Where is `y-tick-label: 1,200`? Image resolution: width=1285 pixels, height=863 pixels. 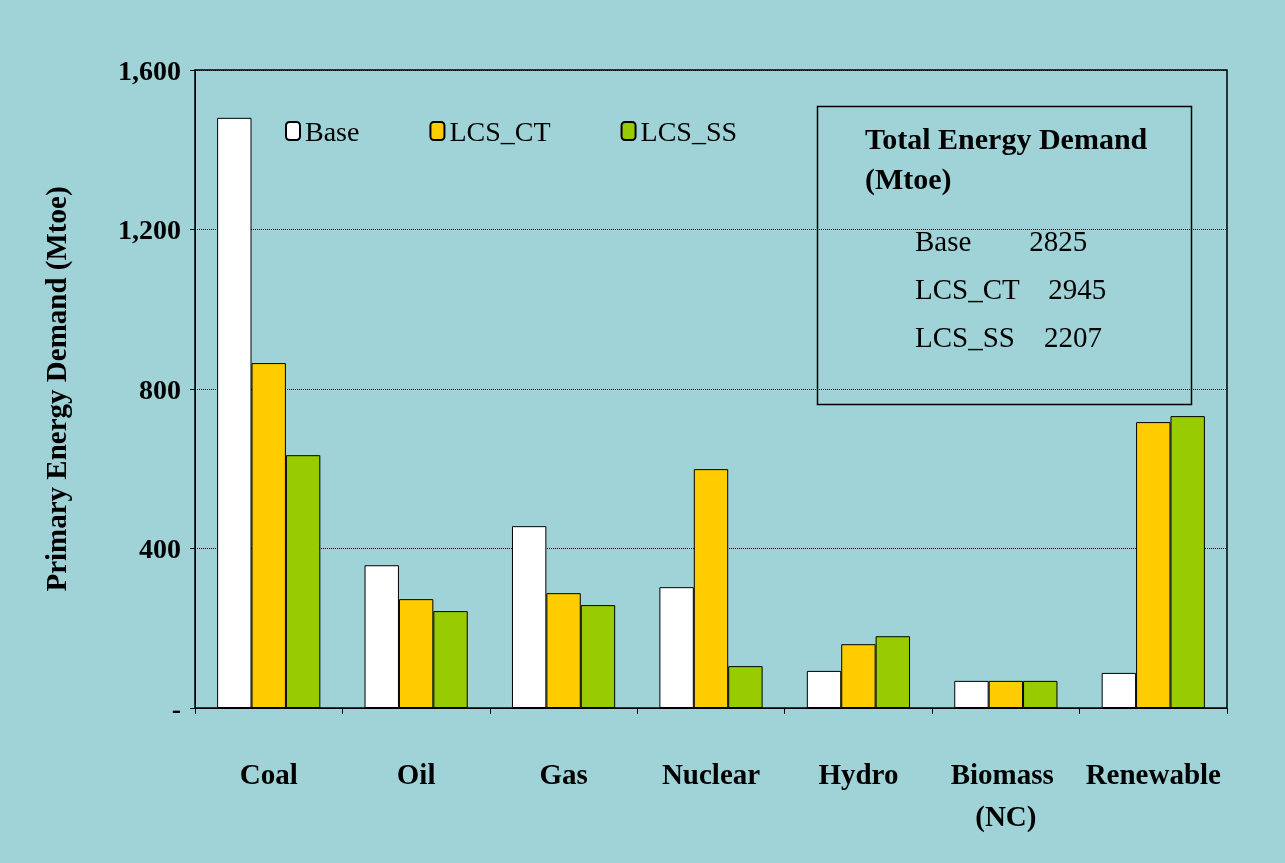 y-tick-label: 1,200 is located at coordinates (149, 229).